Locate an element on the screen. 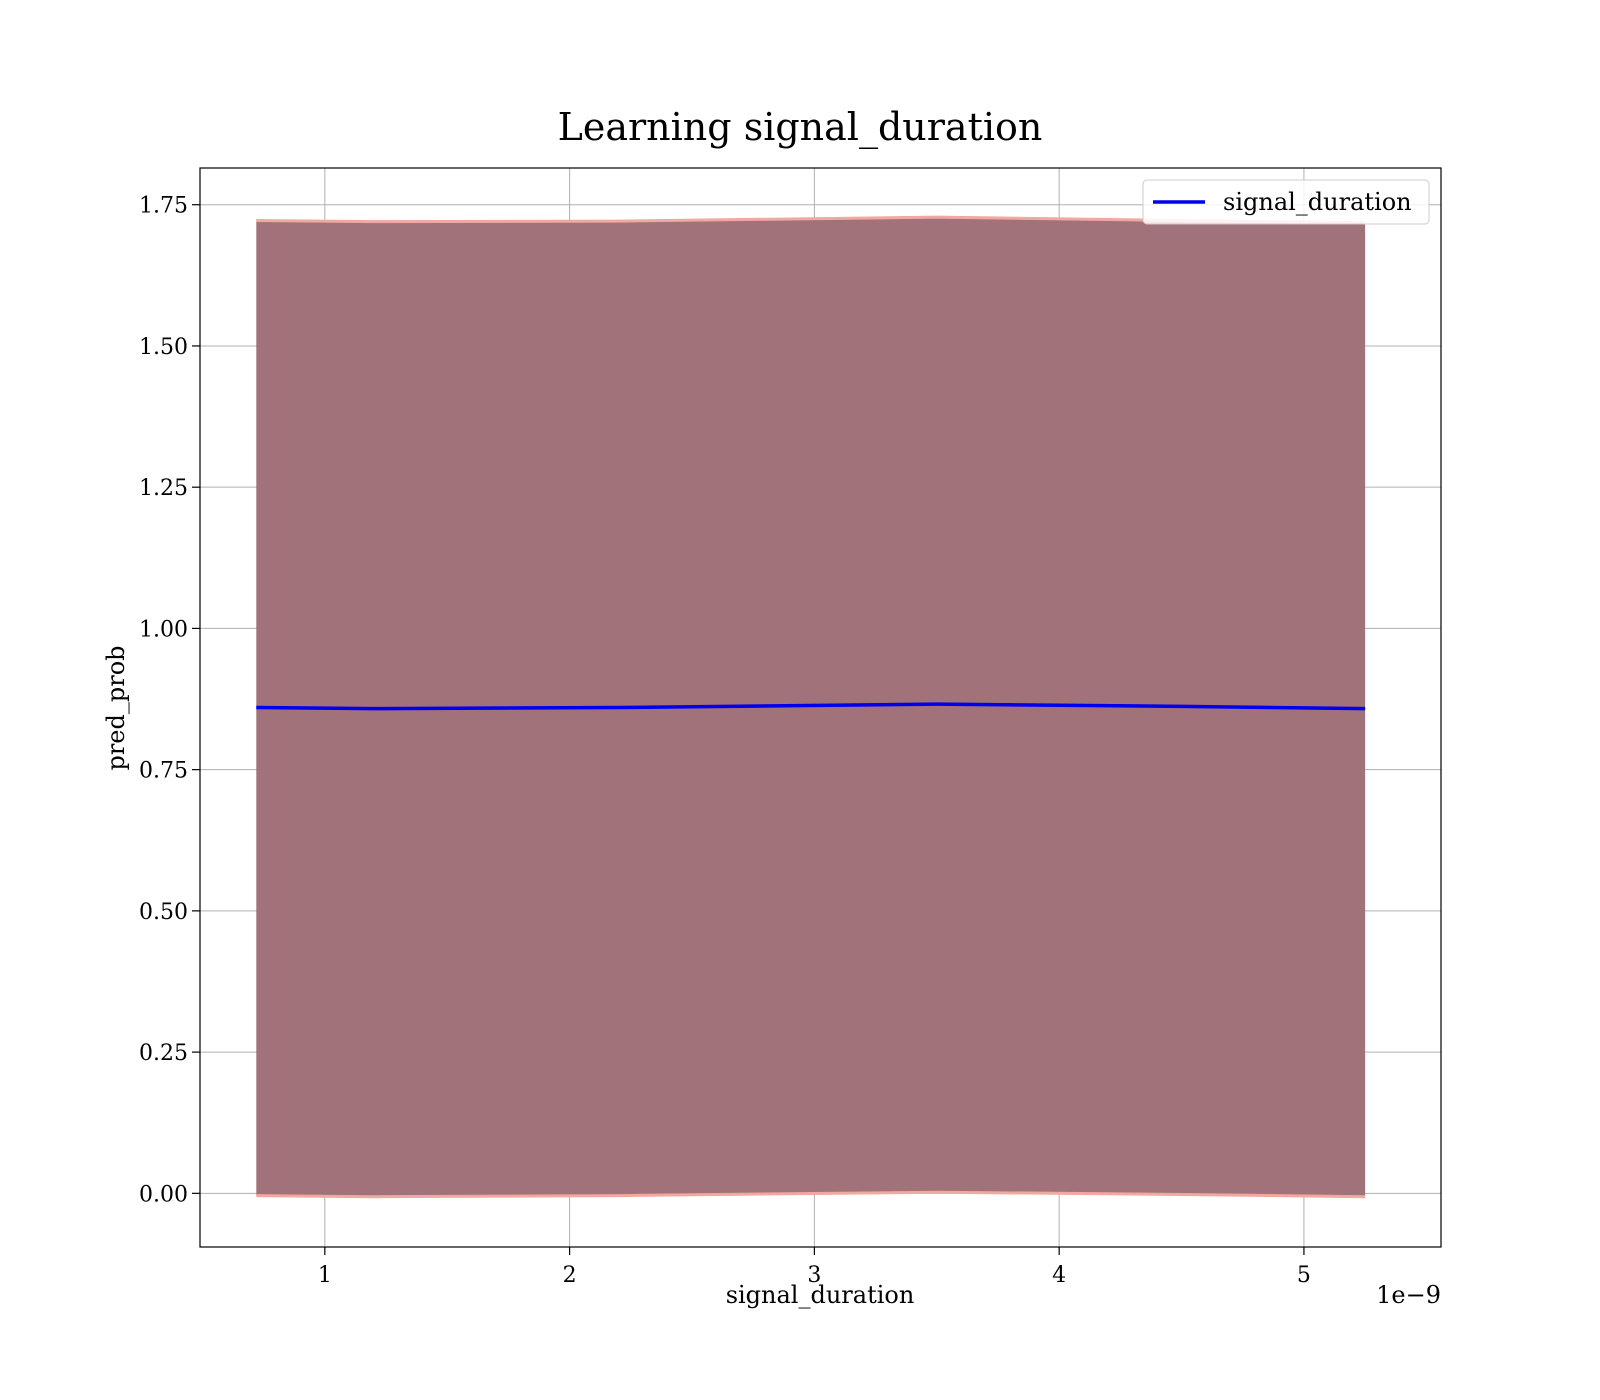 The image size is (1600, 1400). y-axis-label: pred_prob is located at coordinates (116, 707).